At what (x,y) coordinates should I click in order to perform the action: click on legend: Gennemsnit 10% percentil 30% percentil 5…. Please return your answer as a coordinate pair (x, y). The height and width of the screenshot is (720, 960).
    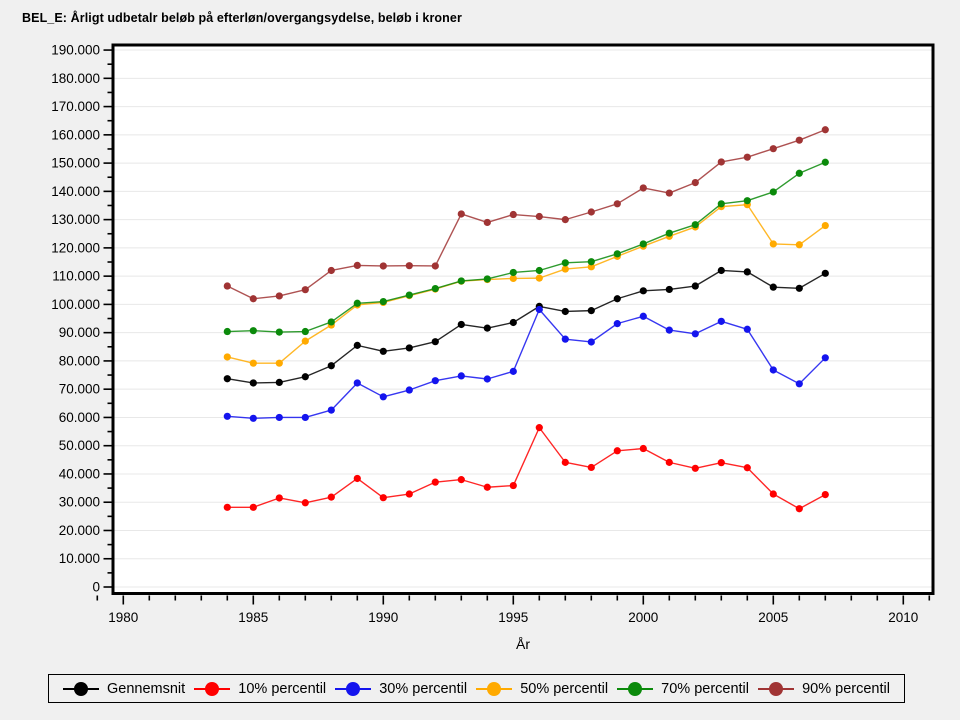
    Looking at the image, I should click on (476, 688).